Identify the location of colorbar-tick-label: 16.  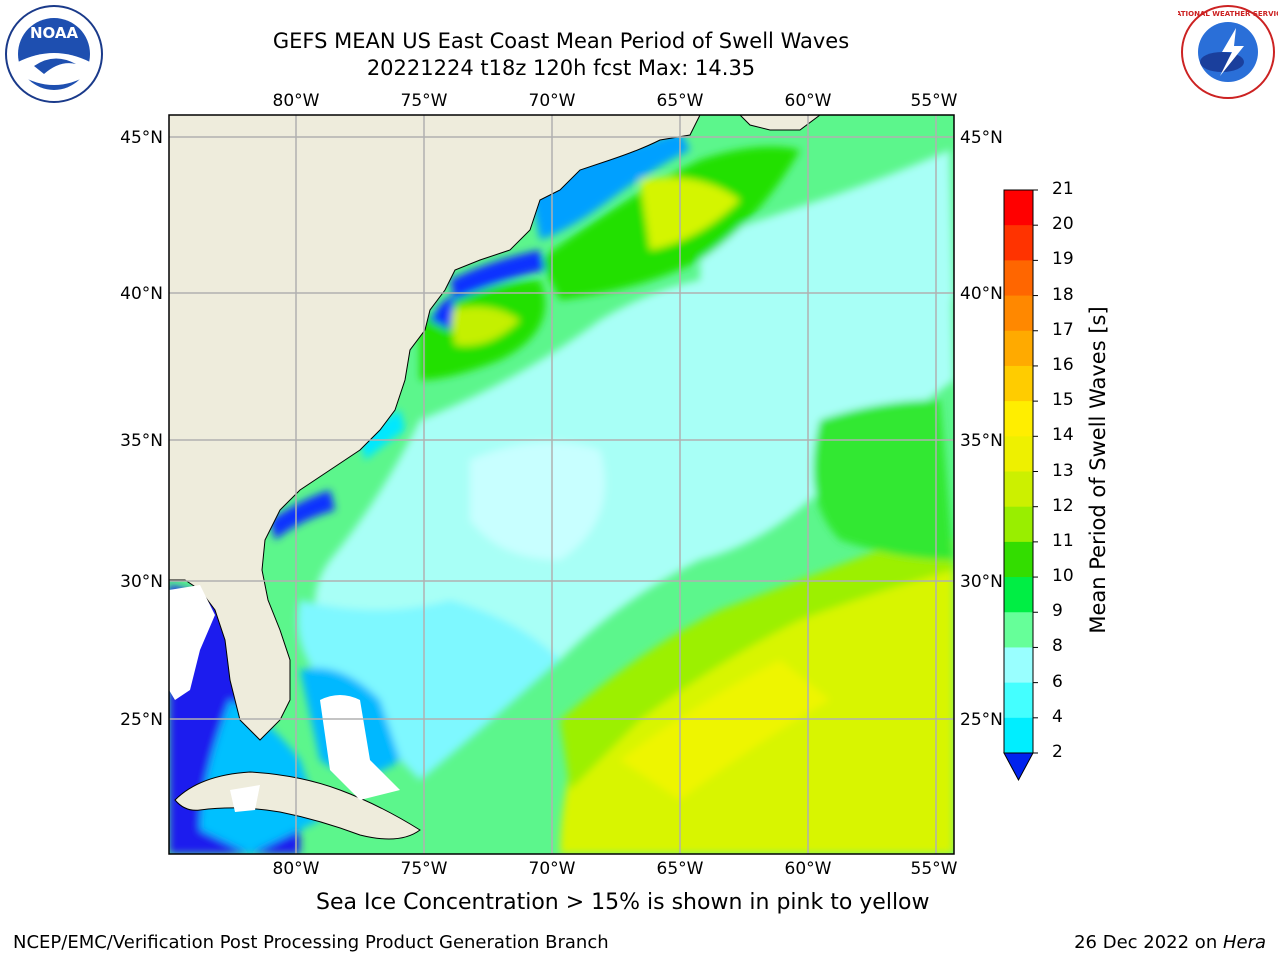
(1063, 364).